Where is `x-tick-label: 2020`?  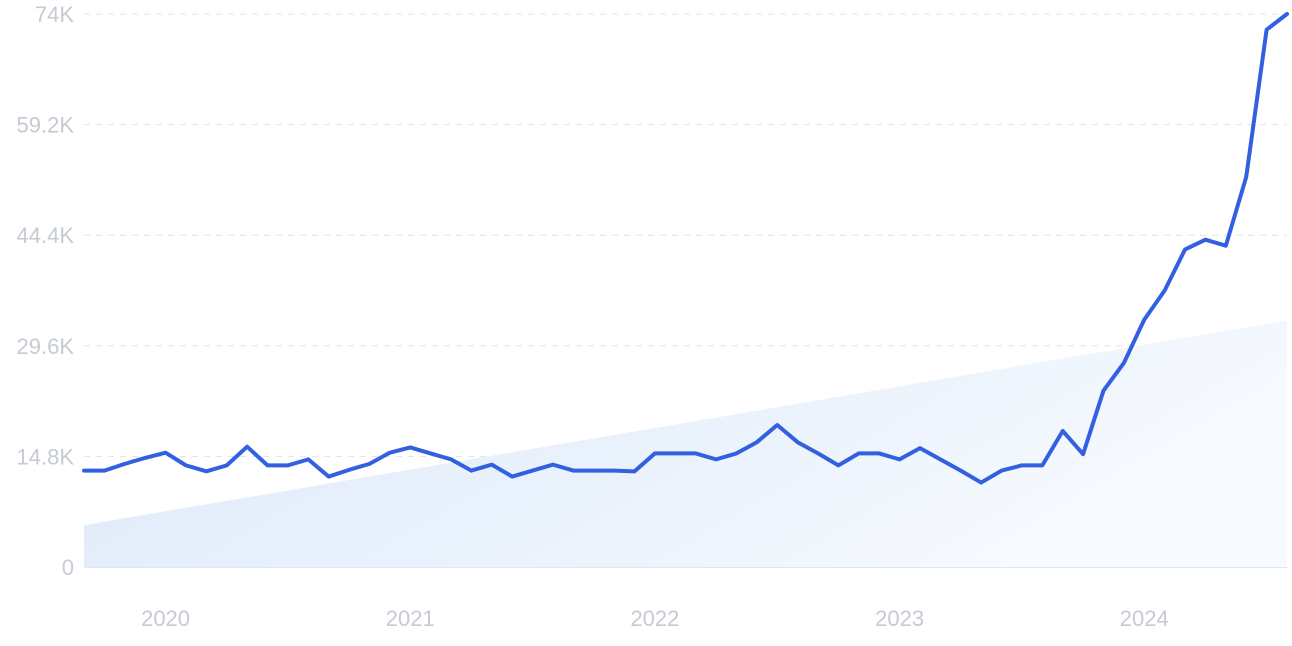
x-tick-label: 2020 is located at coordinates (165, 618).